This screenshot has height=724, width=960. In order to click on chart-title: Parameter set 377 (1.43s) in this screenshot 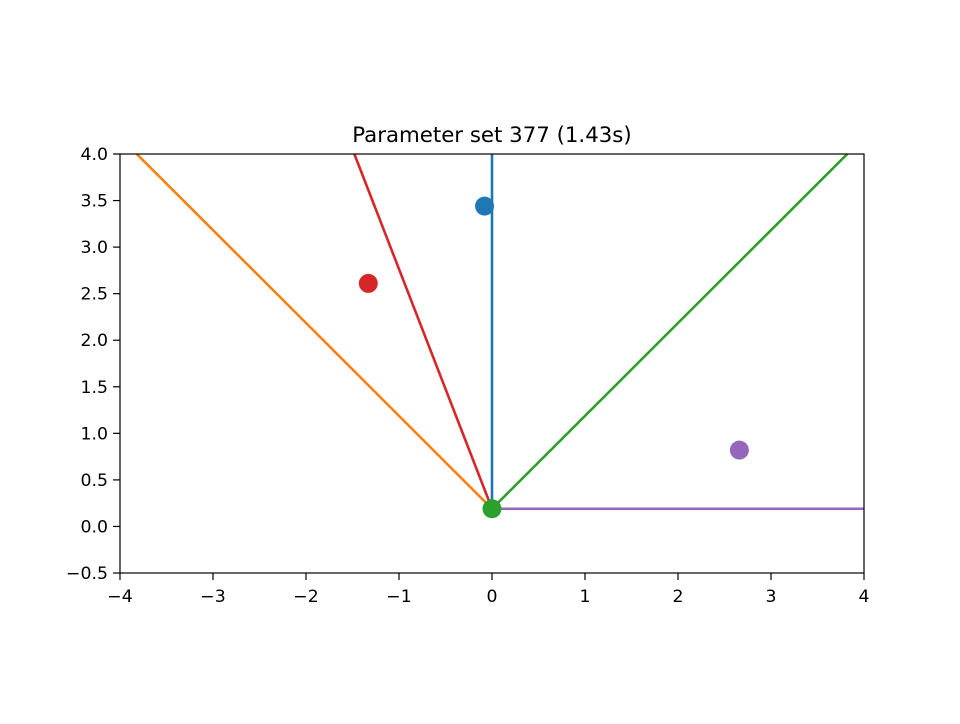, I will do `click(491, 135)`.